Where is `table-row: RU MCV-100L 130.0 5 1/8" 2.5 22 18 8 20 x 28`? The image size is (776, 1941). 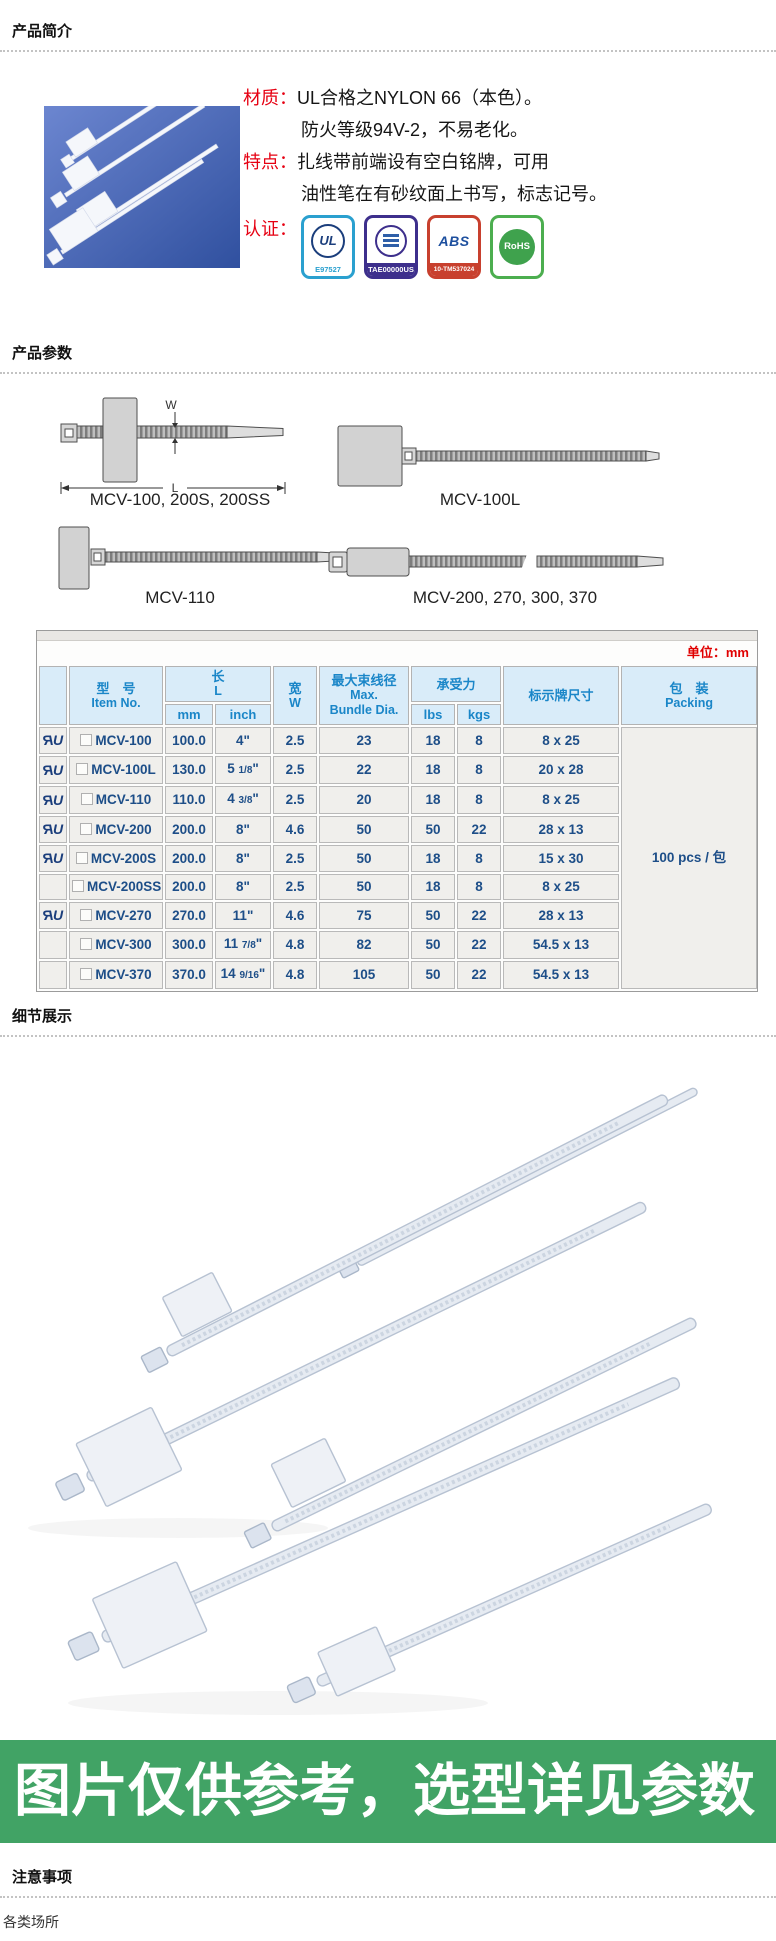 table-row: RU MCV-100L 130.0 5 1/8" 2.5 22 18 8 20 x 28 is located at coordinates (398, 770).